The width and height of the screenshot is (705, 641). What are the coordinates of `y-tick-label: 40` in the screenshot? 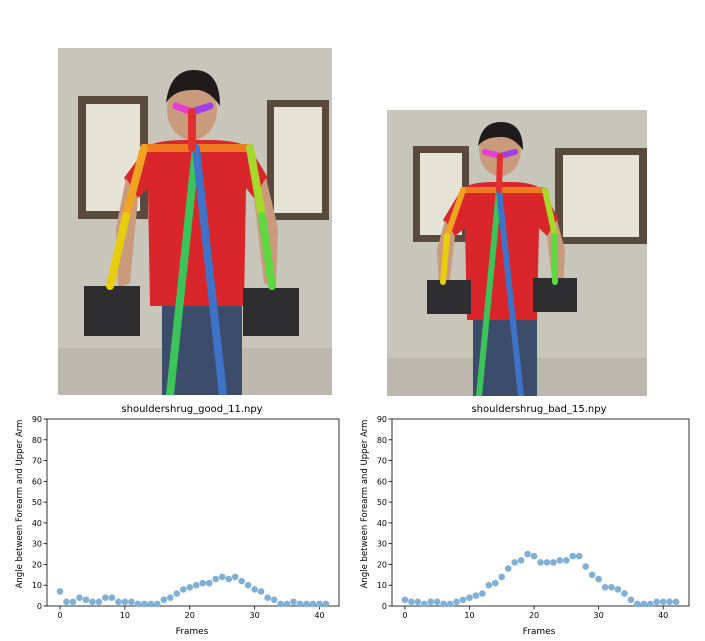 It's located at (37, 523).